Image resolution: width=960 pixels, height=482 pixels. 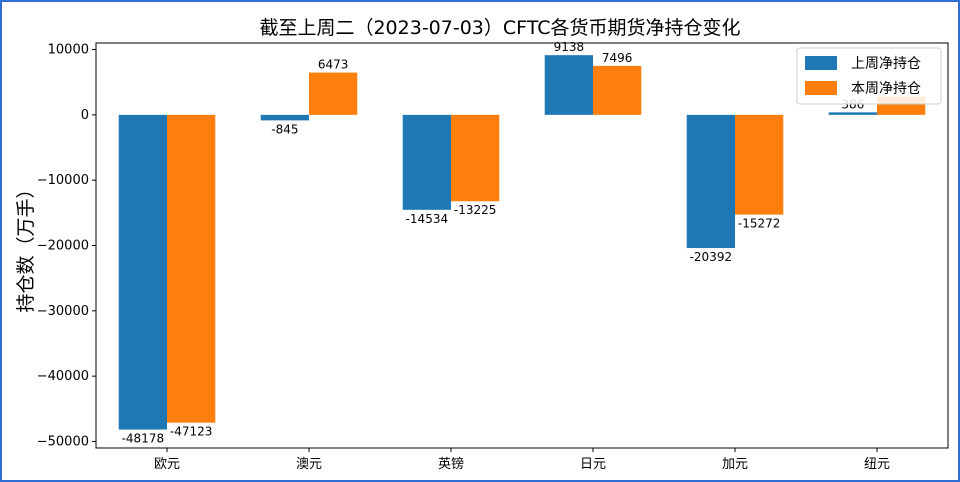 I want to click on bar-澳元-本周净持仓, so click(x=333, y=93).